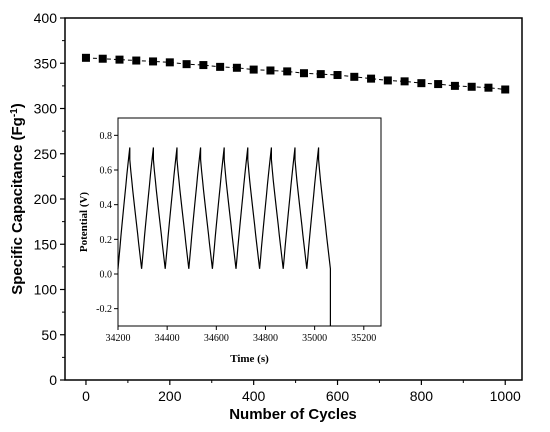 The width and height of the screenshot is (550, 432). I want to click on inset-y-tick-label: 0.2, so click(106, 240).